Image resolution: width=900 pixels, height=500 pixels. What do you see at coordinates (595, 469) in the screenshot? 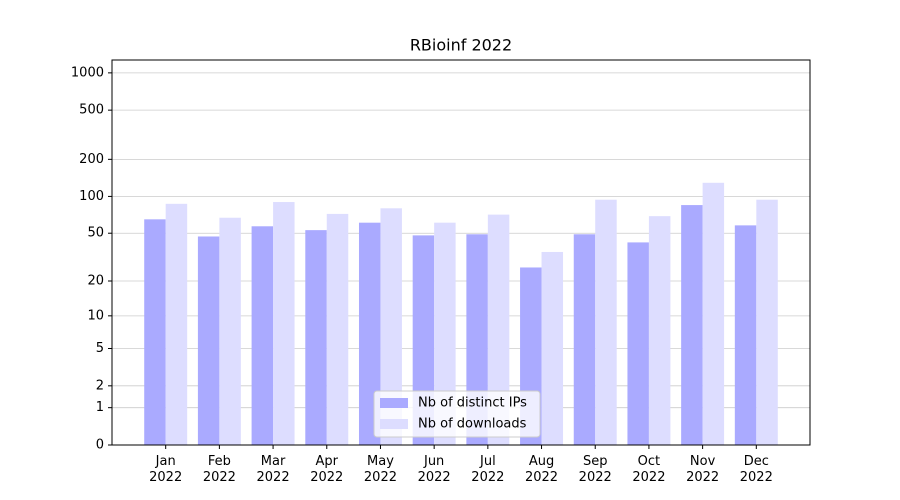
I see `x-tick-label: Sep 2022` at bounding box center [595, 469].